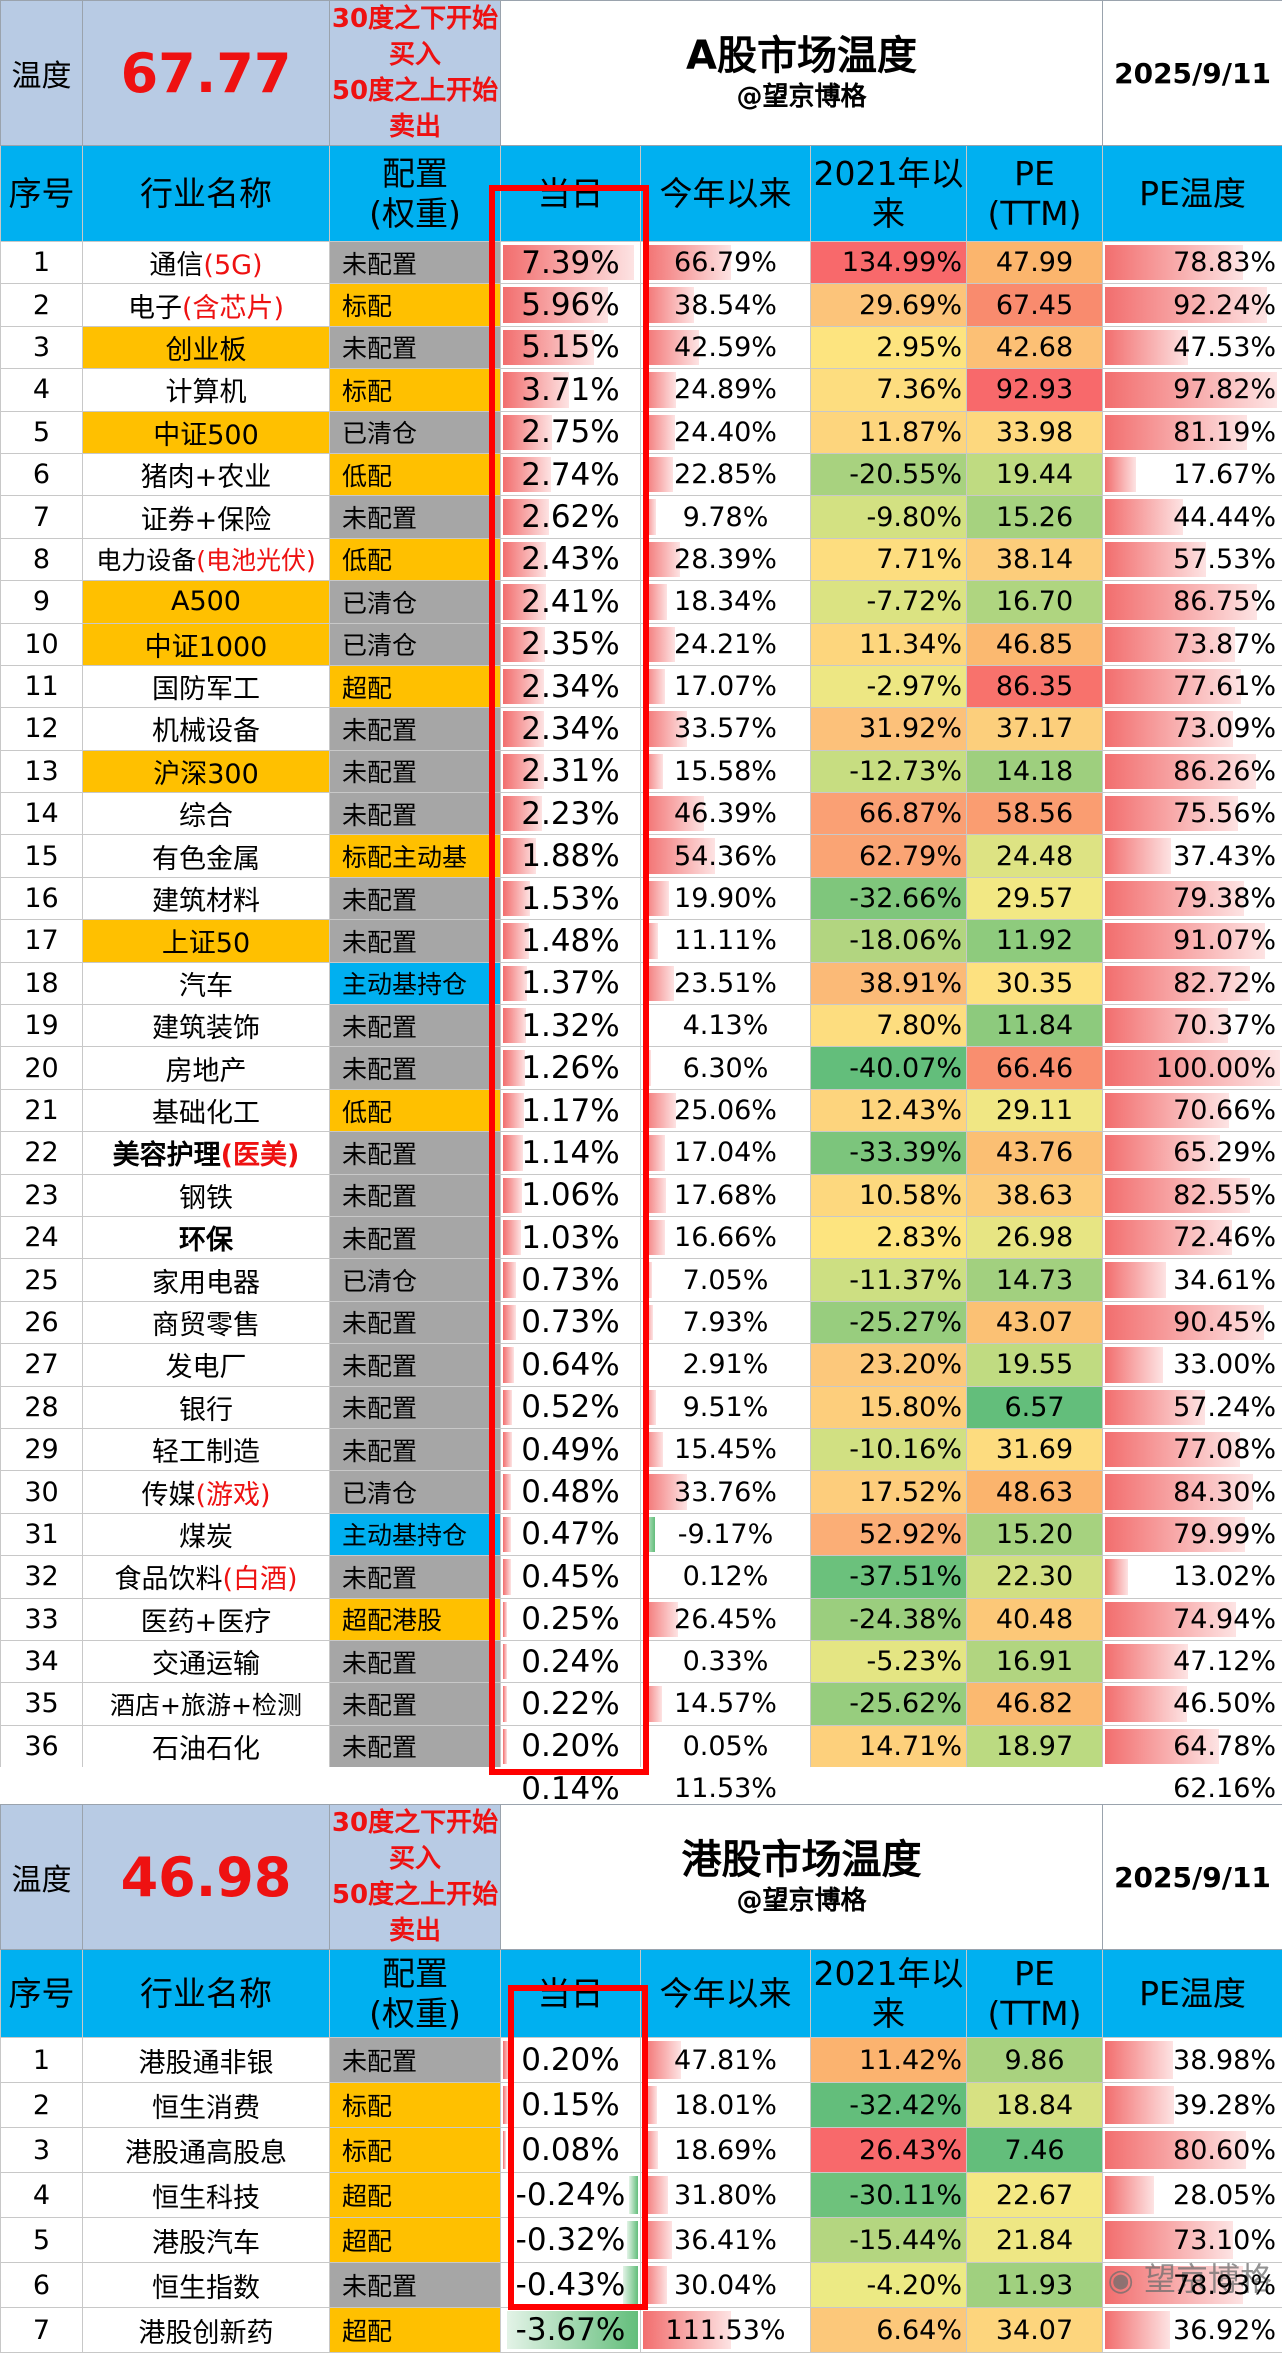 The height and width of the screenshot is (2353, 1282). Describe the element at coordinates (1116, 1576) in the screenshot. I see `pe-temperature-bar` at that location.